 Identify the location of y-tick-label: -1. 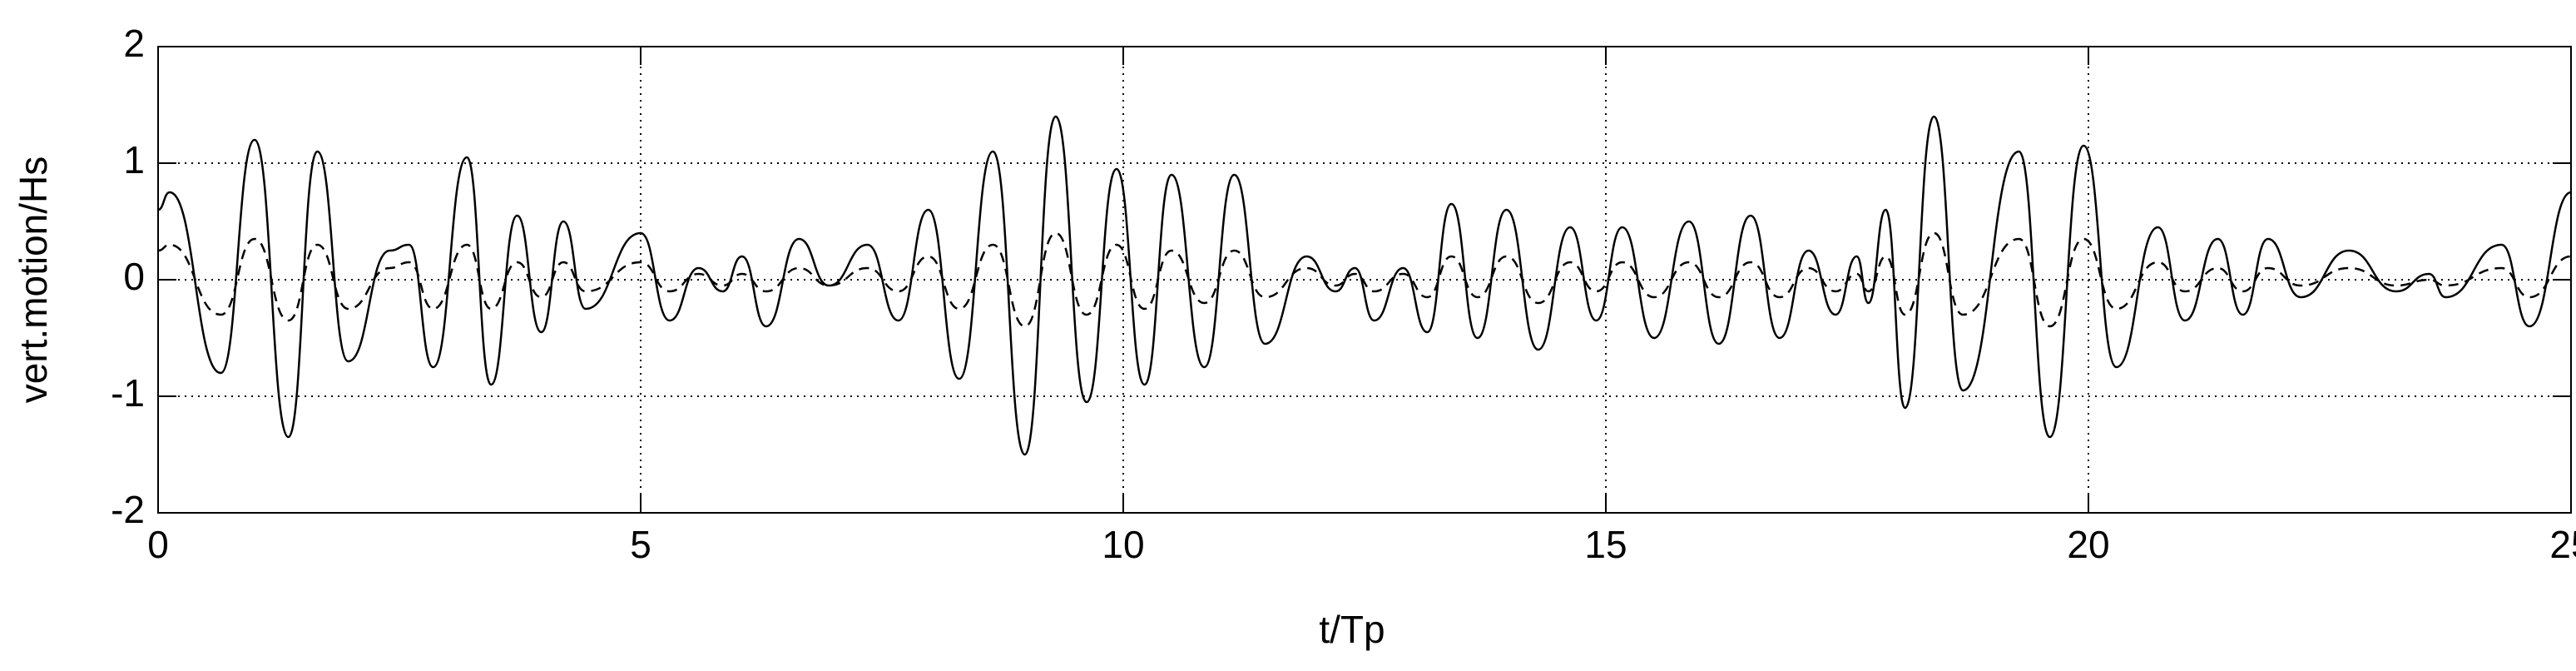
(128, 393).